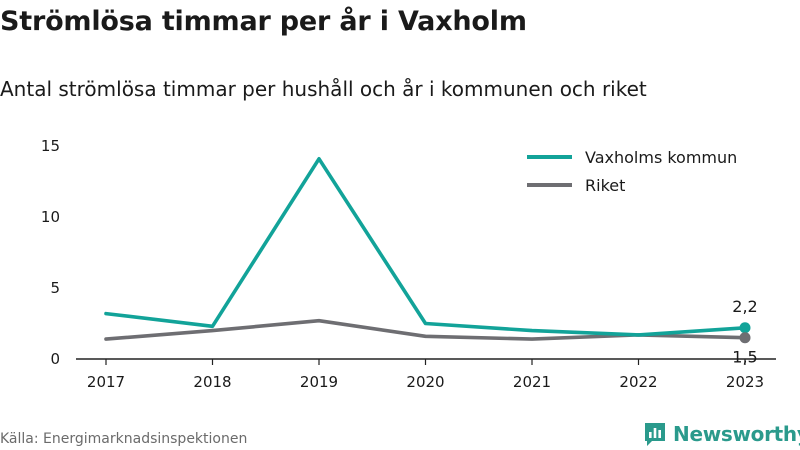 Image resolution: width=800 pixels, height=450 pixels. Describe the element at coordinates (661, 157) in the screenshot. I see `legend-label-vaxholm: Vaxholms kommun` at that location.